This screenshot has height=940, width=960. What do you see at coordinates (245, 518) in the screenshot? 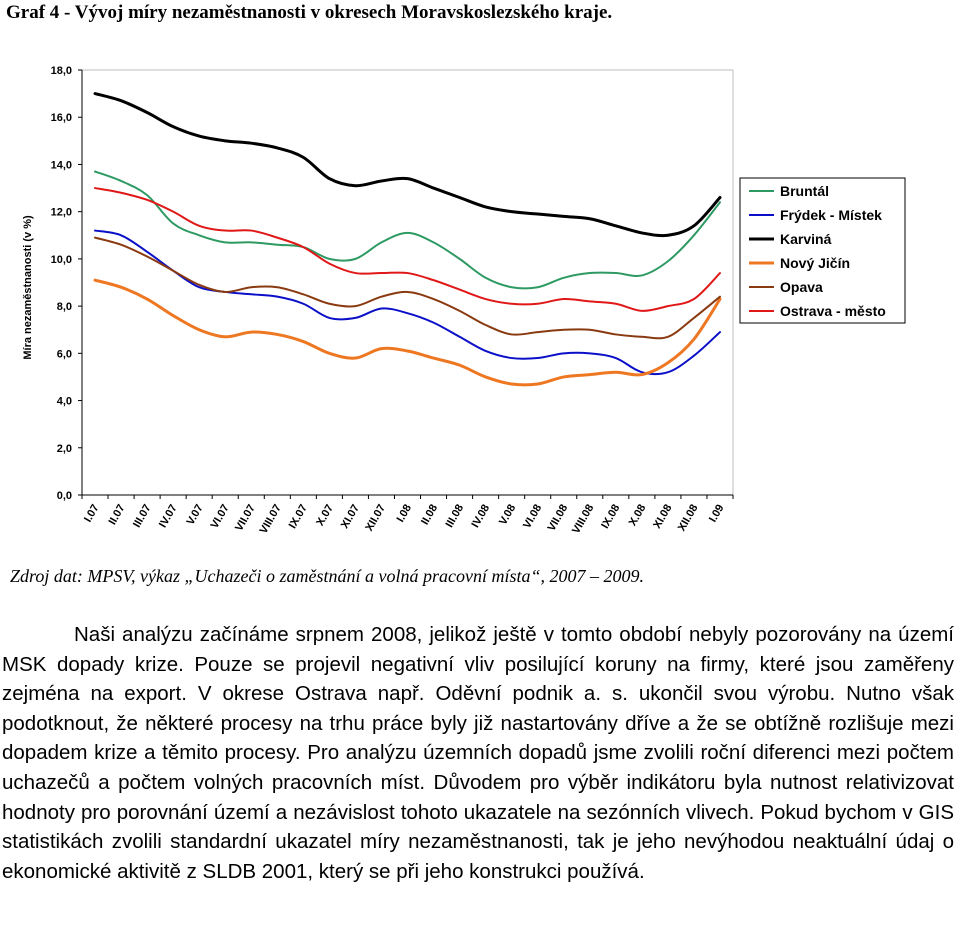
I see `x-tick-label: VII.07` at bounding box center [245, 518].